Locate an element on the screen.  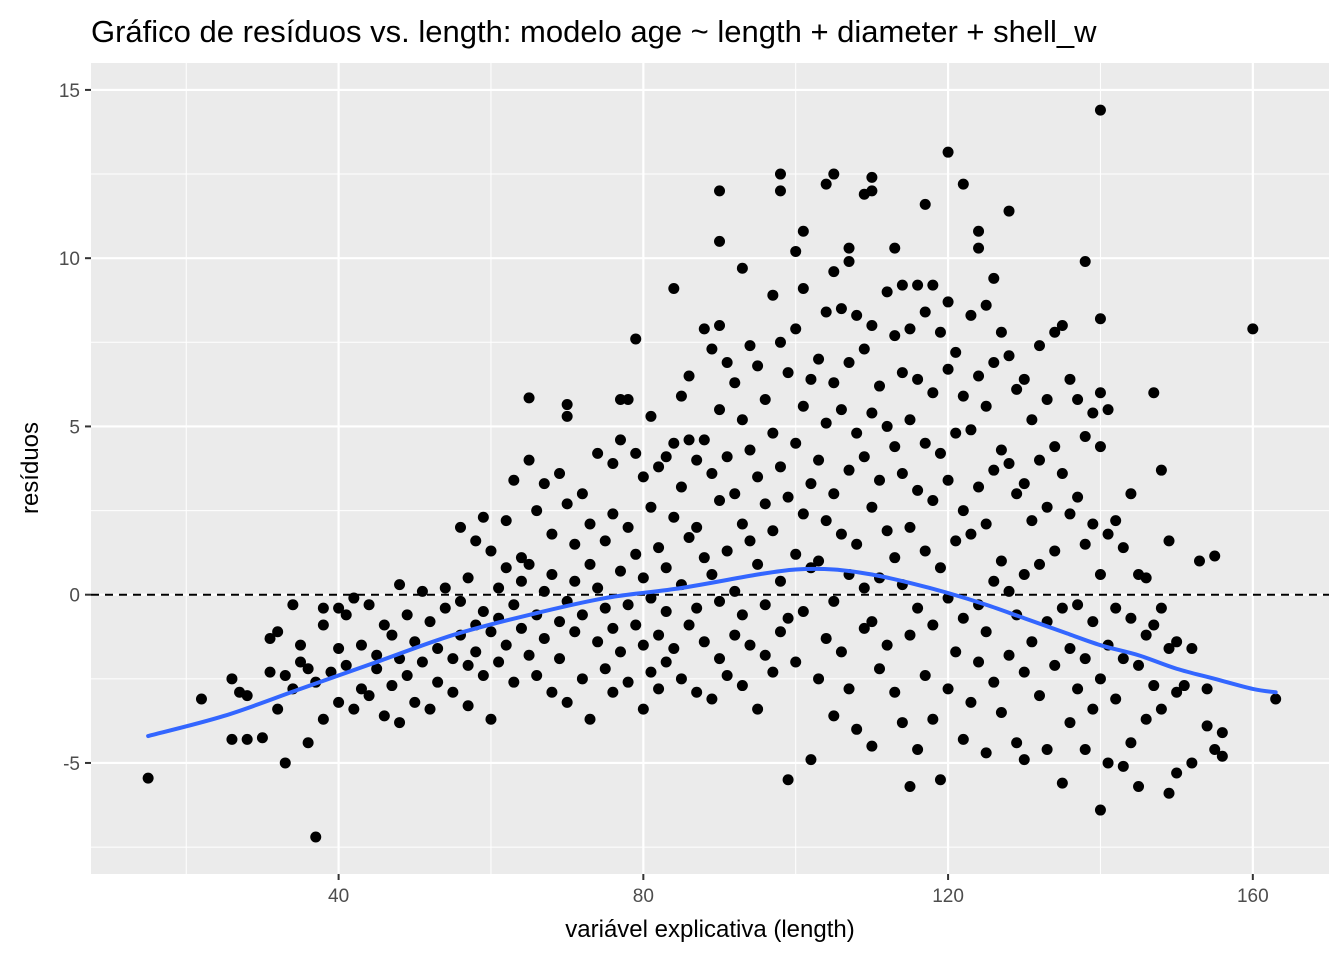
y-tick-label: 15 is located at coordinates (69, 91).